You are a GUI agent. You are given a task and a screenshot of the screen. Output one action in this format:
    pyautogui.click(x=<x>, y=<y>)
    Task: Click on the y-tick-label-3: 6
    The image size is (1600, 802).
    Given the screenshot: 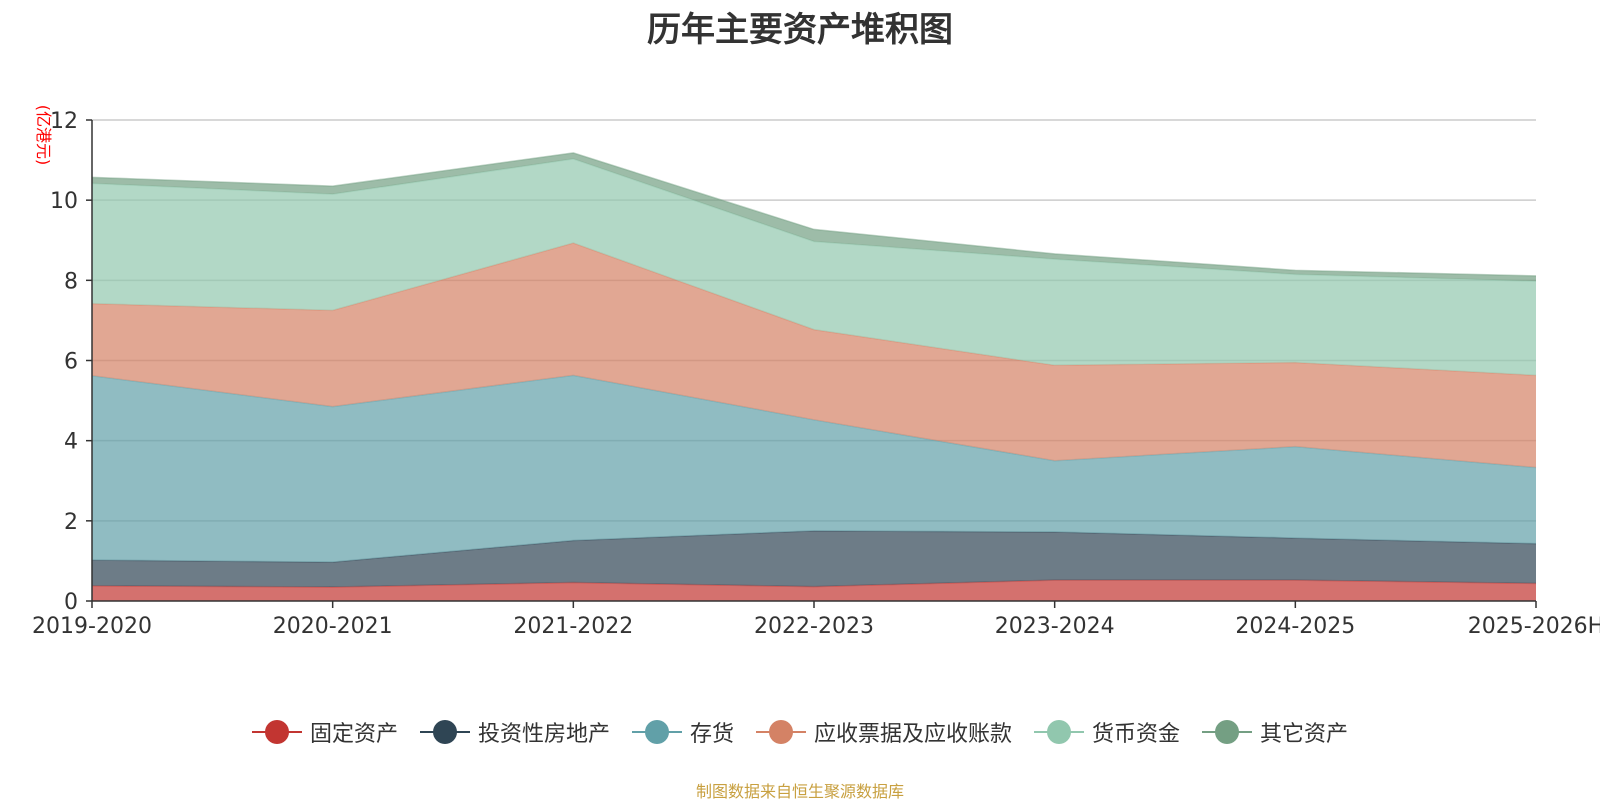 What is the action you would take?
    pyautogui.click(x=71, y=362)
    